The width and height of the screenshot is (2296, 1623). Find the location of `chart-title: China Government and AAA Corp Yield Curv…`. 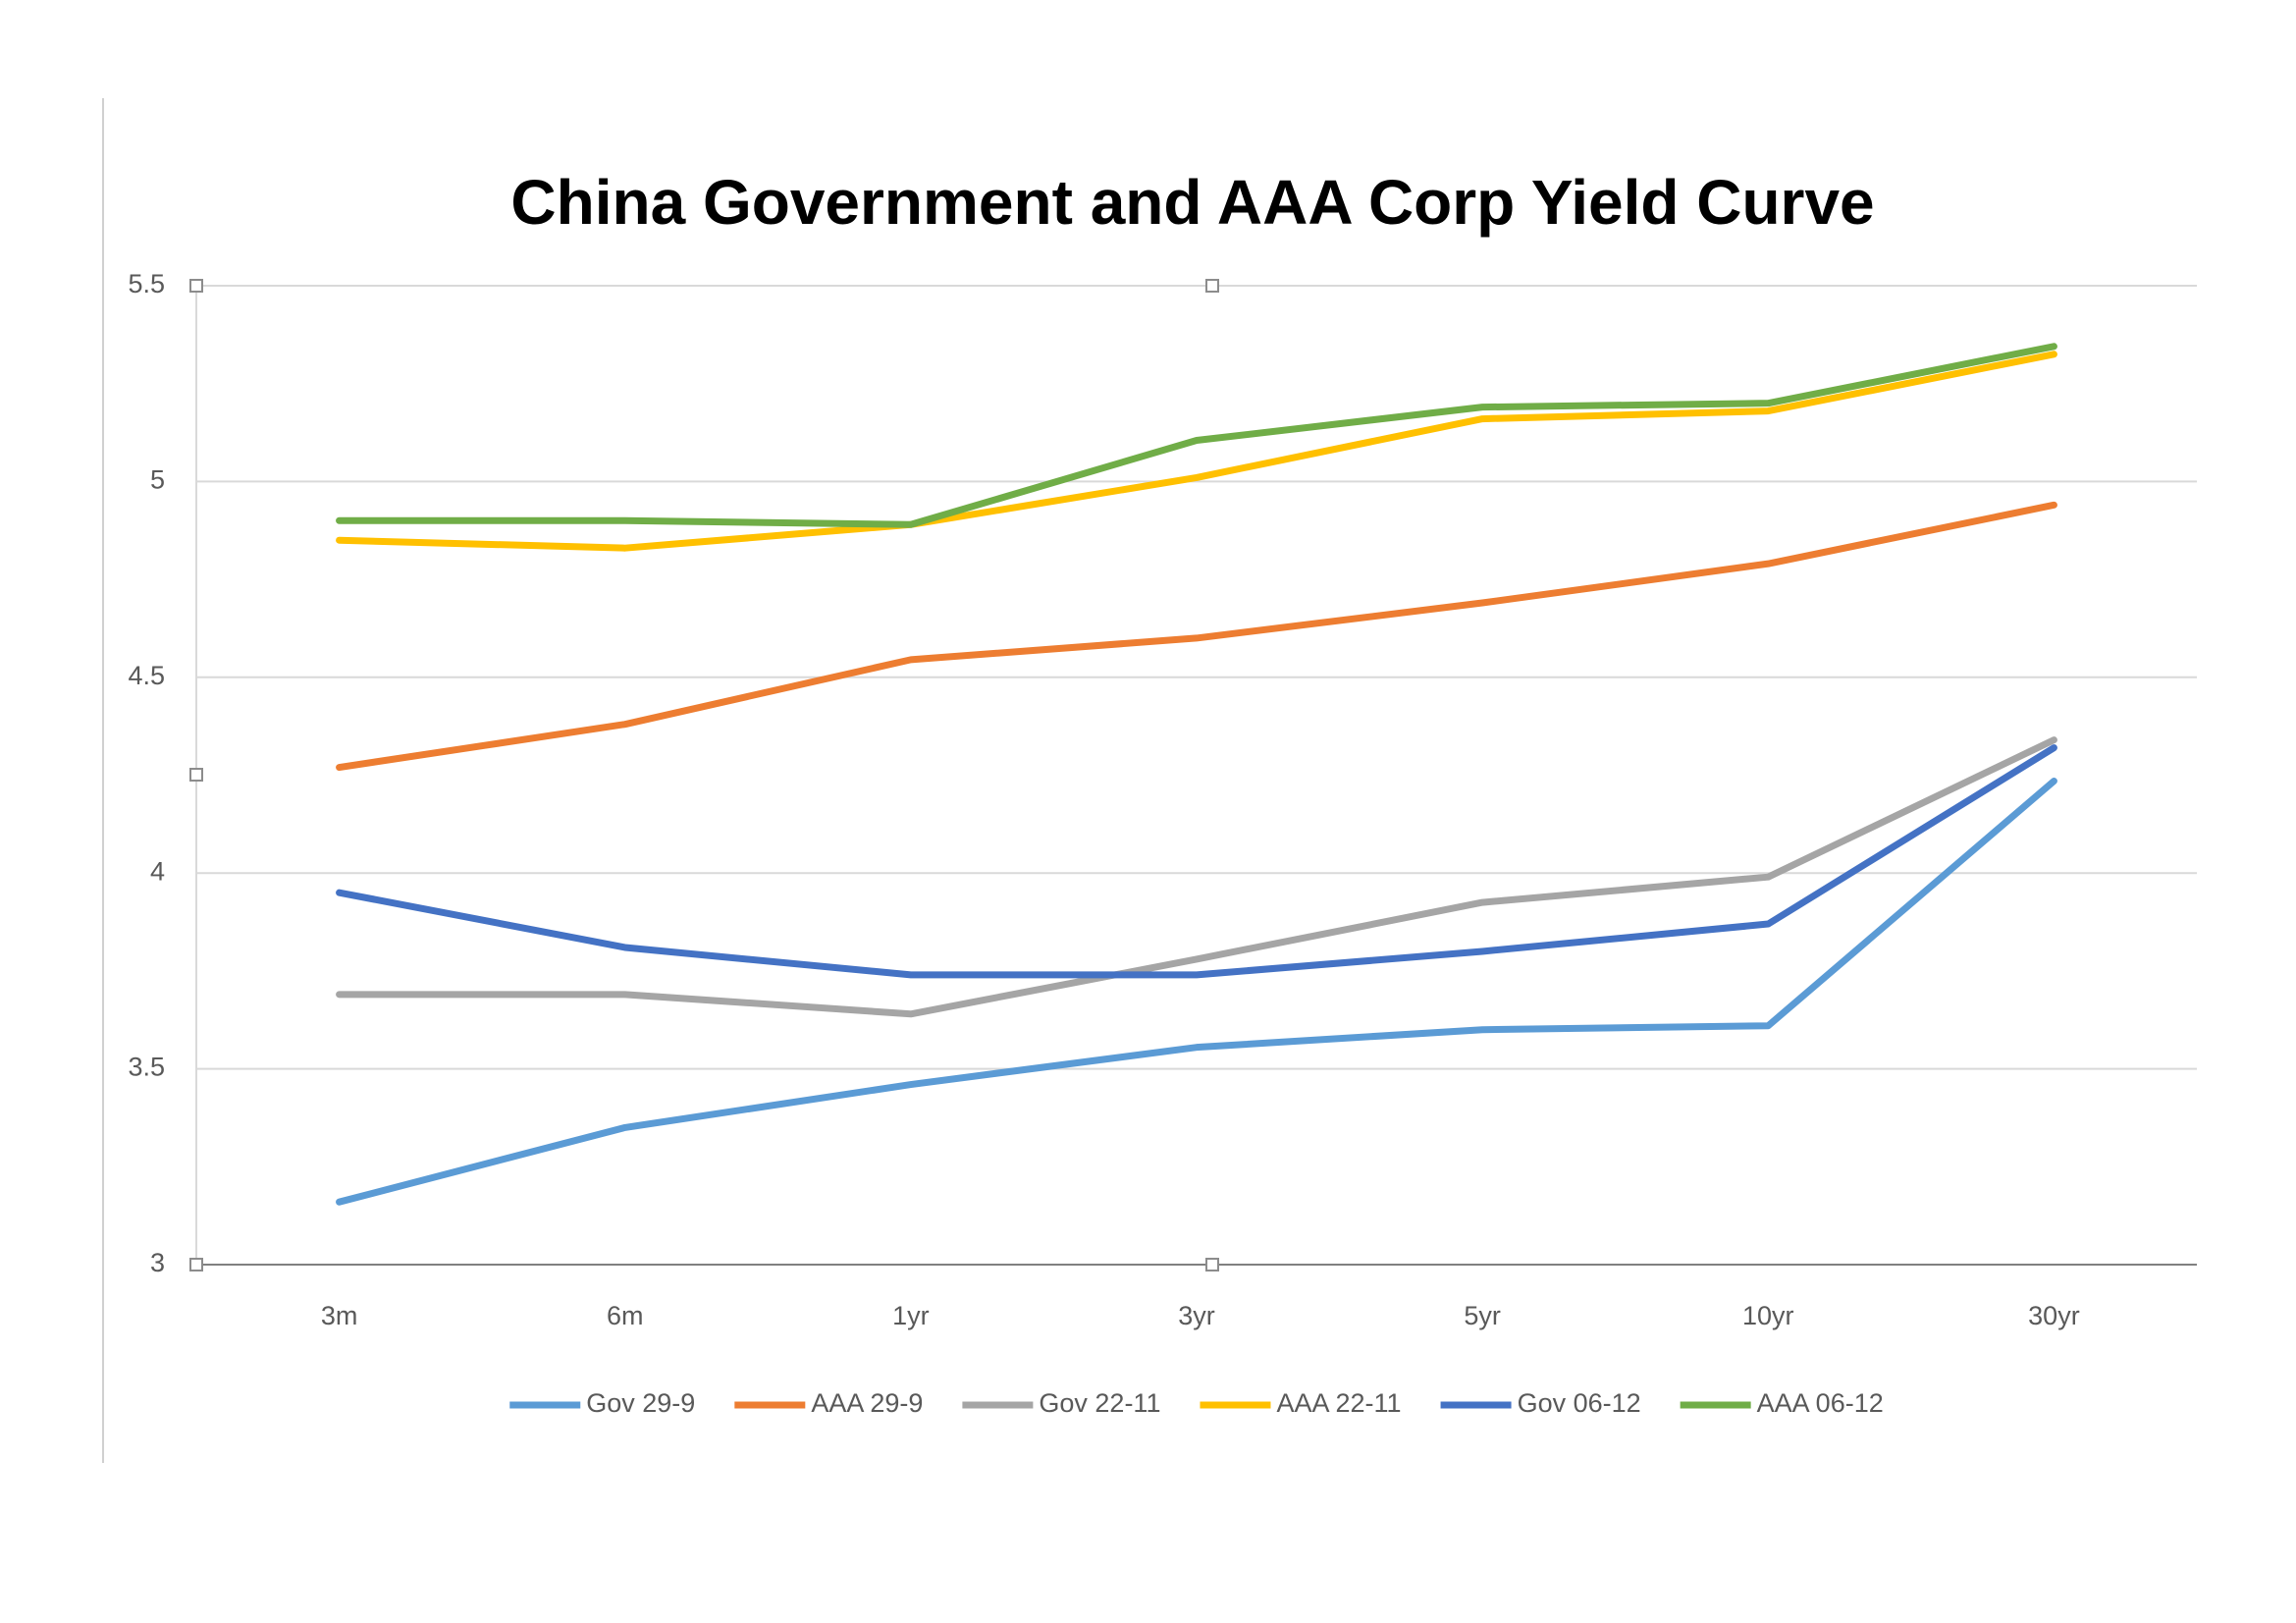

chart-title: China Government and AAA Corp Yield Curv… is located at coordinates (1192, 203).